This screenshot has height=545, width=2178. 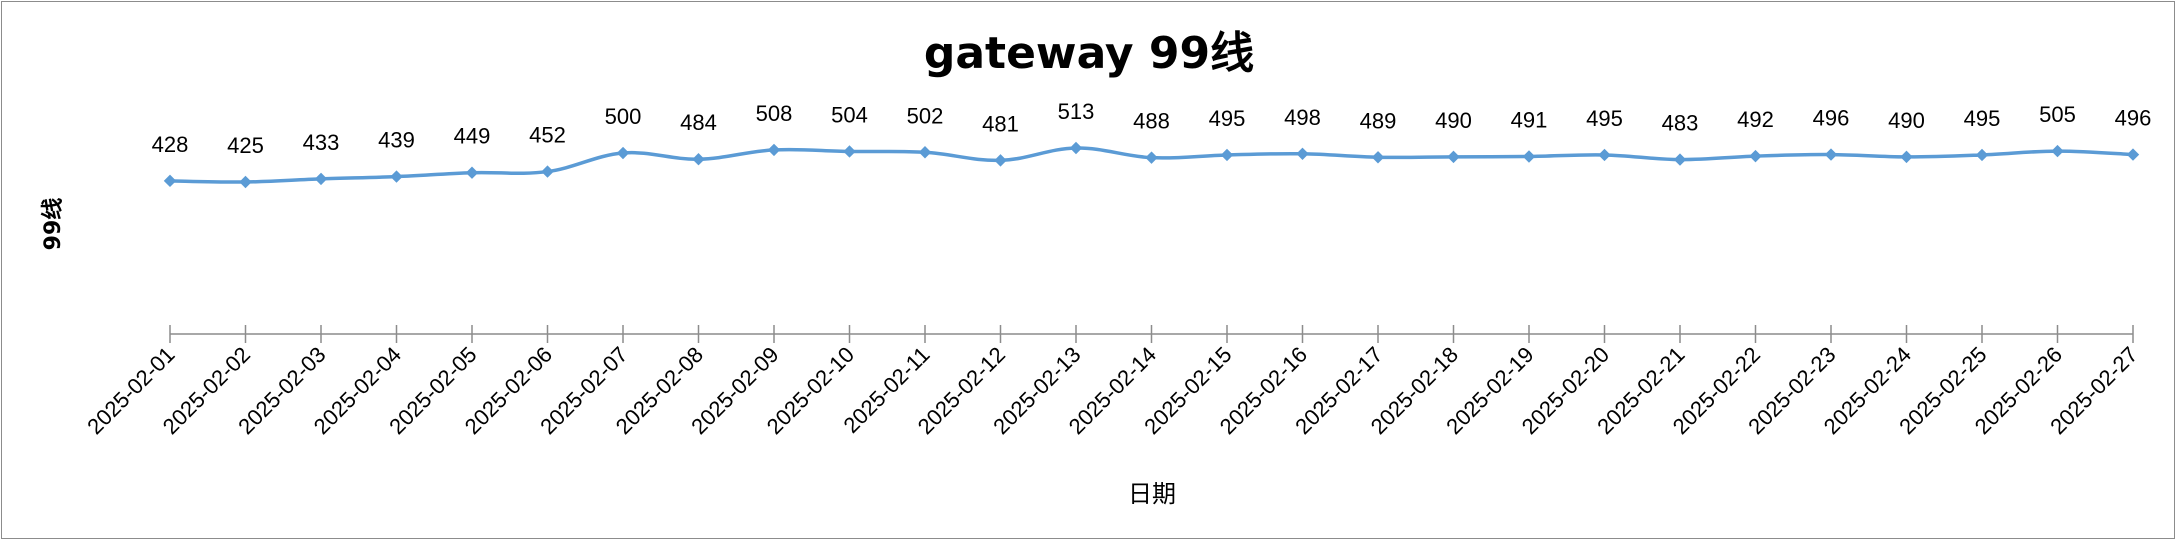 I want to click on data-label: 508, so click(x=774, y=113).